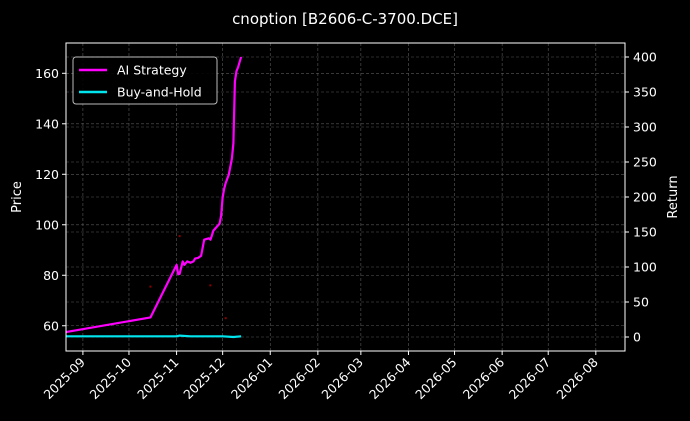 The image size is (690, 421). What do you see at coordinates (645, 57) in the screenshot?
I see `y-right-tick-label: 400` at bounding box center [645, 57].